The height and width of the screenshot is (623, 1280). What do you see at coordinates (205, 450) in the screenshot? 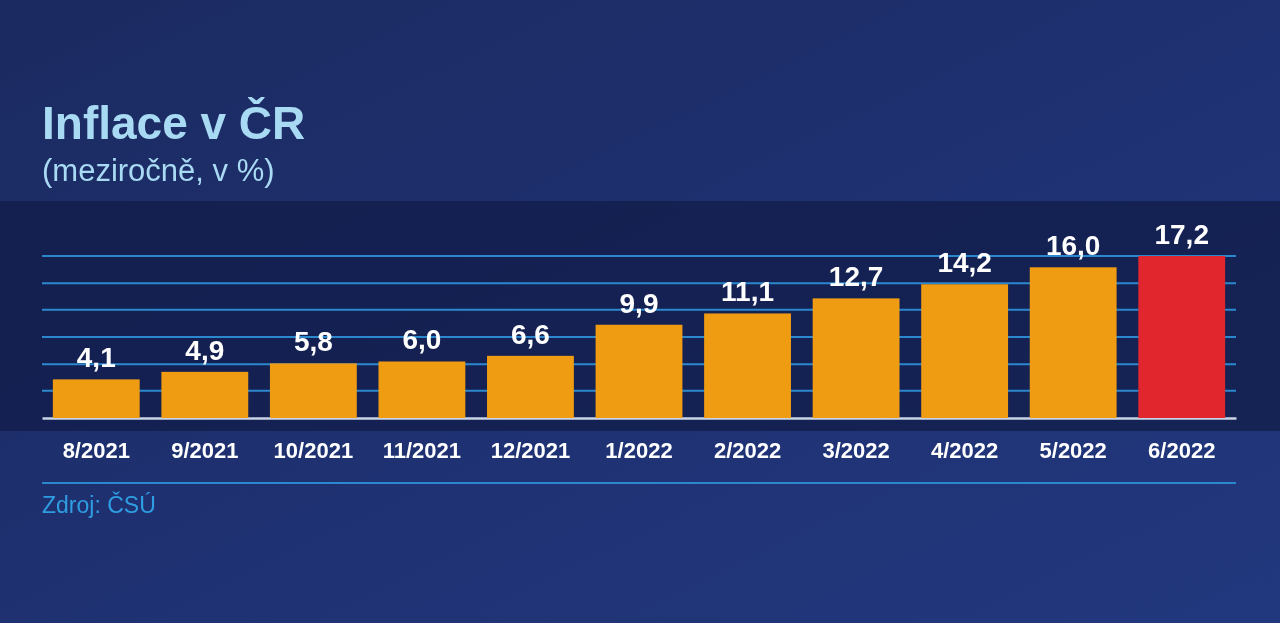
I see `x-tick-label: 9/2021` at bounding box center [205, 450].